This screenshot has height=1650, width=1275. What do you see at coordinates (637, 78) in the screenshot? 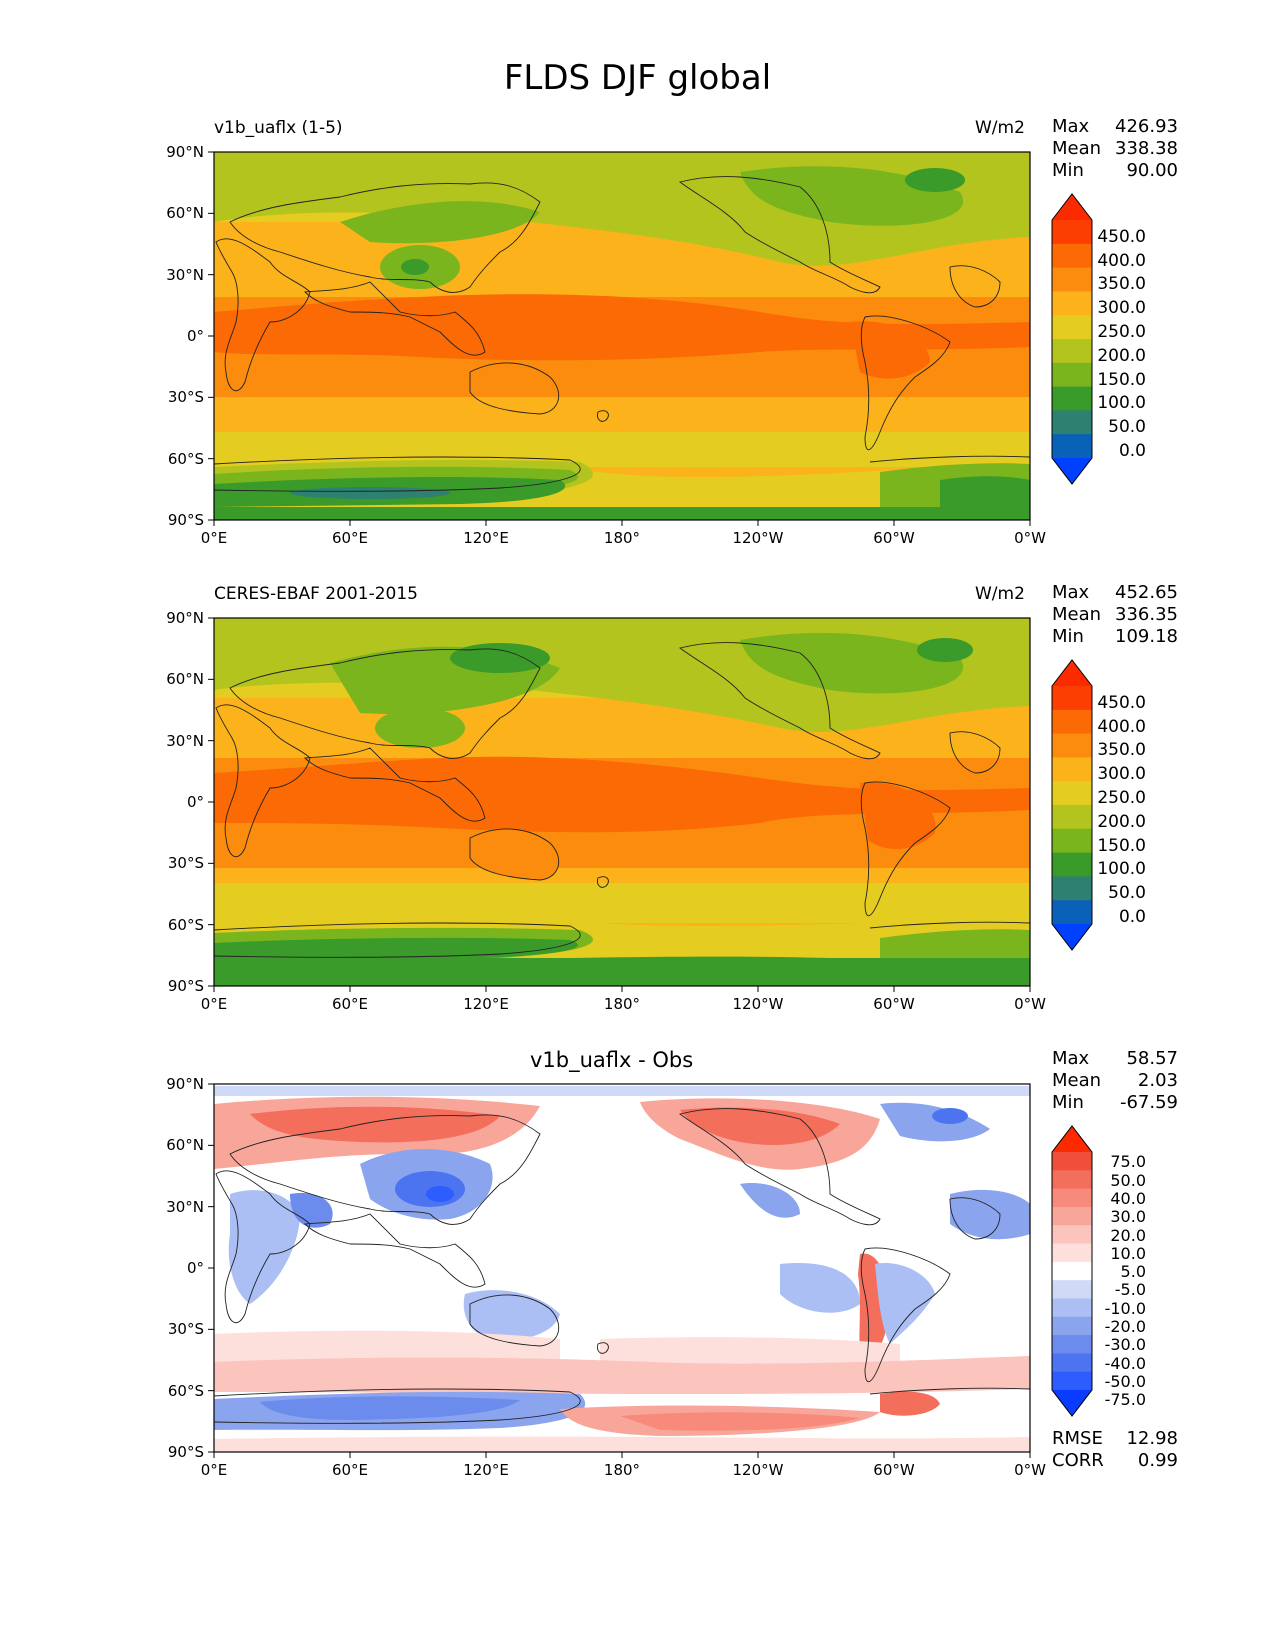
I see `figure-title: FLDS DJF global` at bounding box center [637, 78].